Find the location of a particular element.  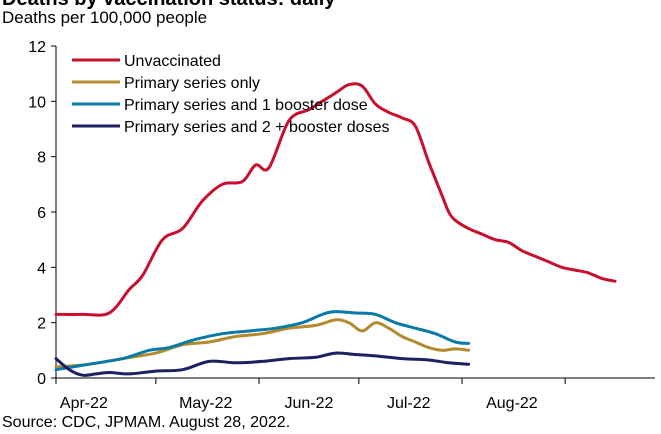

y-tick-label: 0 is located at coordinates (41, 379).